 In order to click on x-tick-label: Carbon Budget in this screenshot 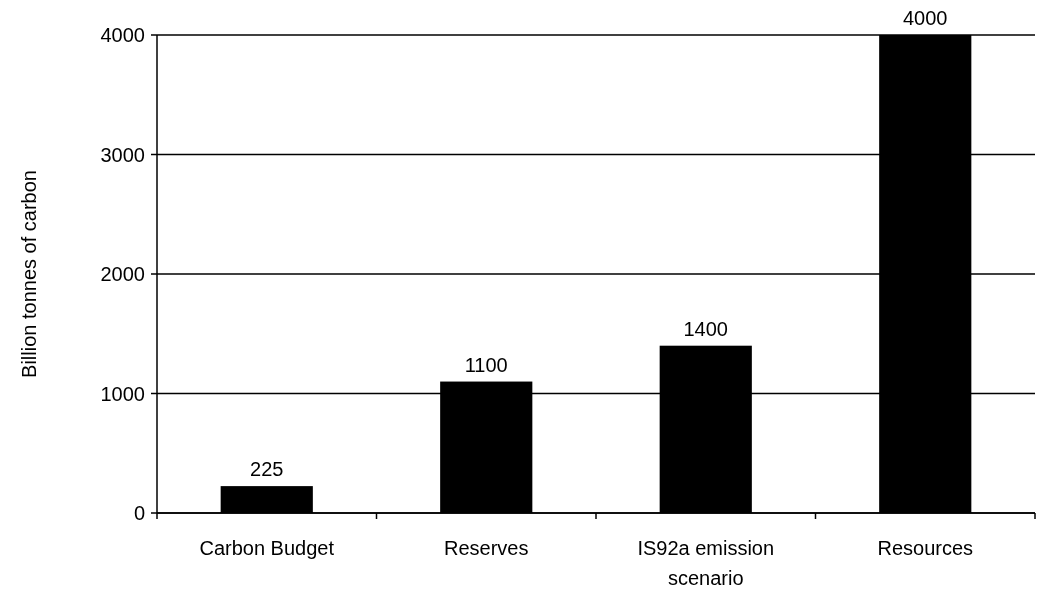, I will do `click(267, 548)`.